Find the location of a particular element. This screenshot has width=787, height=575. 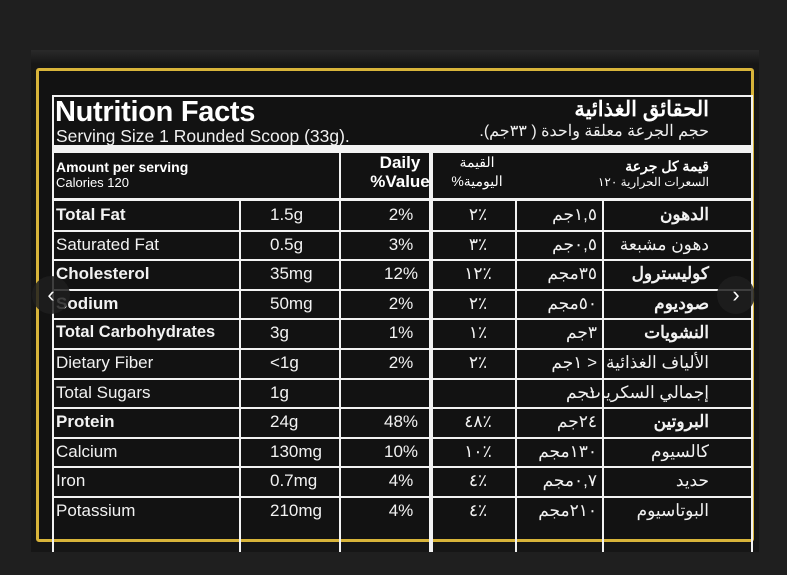

nutrient-daily-value: 1% is located at coordinates (401, 333).